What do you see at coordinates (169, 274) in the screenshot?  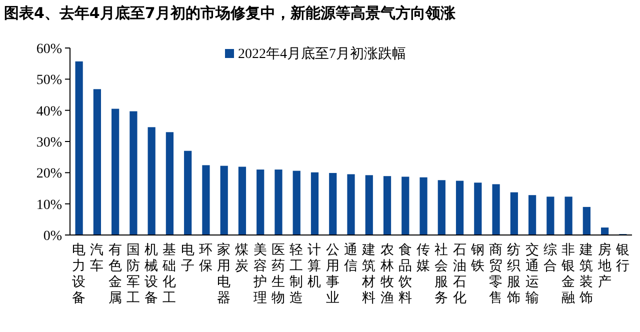 I see `x-tick-label: 基础化工` at bounding box center [169, 274].